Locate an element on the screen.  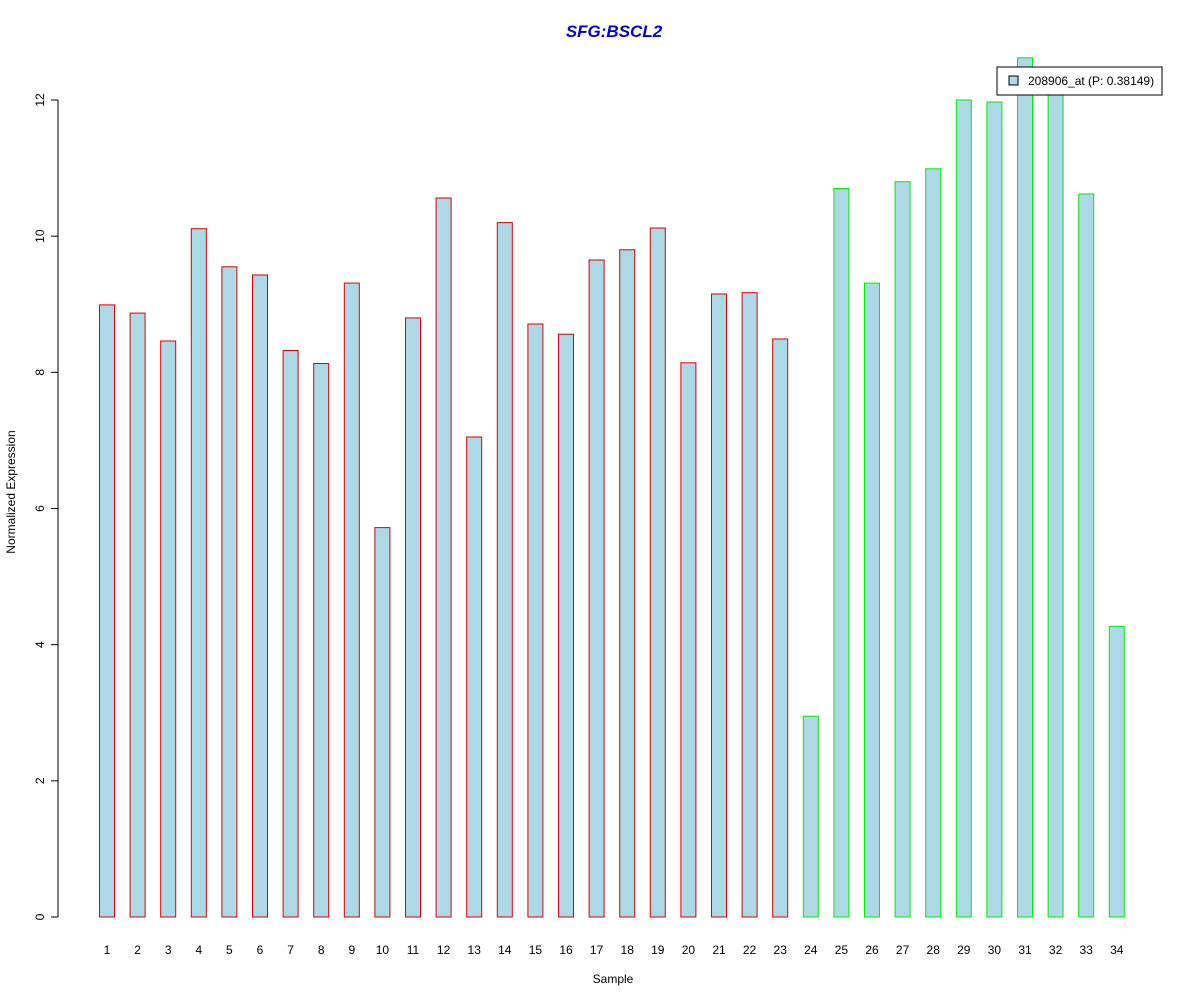
x-tick-label: 20 is located at coordinates (689, 950).